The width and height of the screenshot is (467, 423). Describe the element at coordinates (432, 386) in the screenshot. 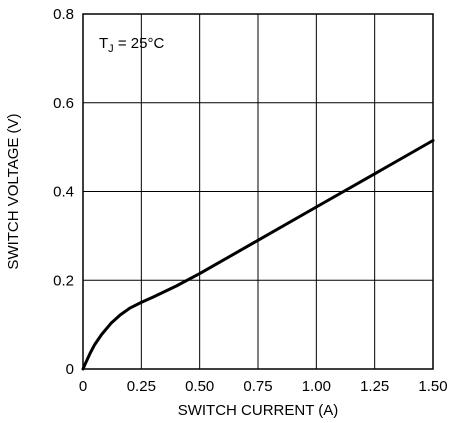

I see `x-tick-label: 1.50` at that location.